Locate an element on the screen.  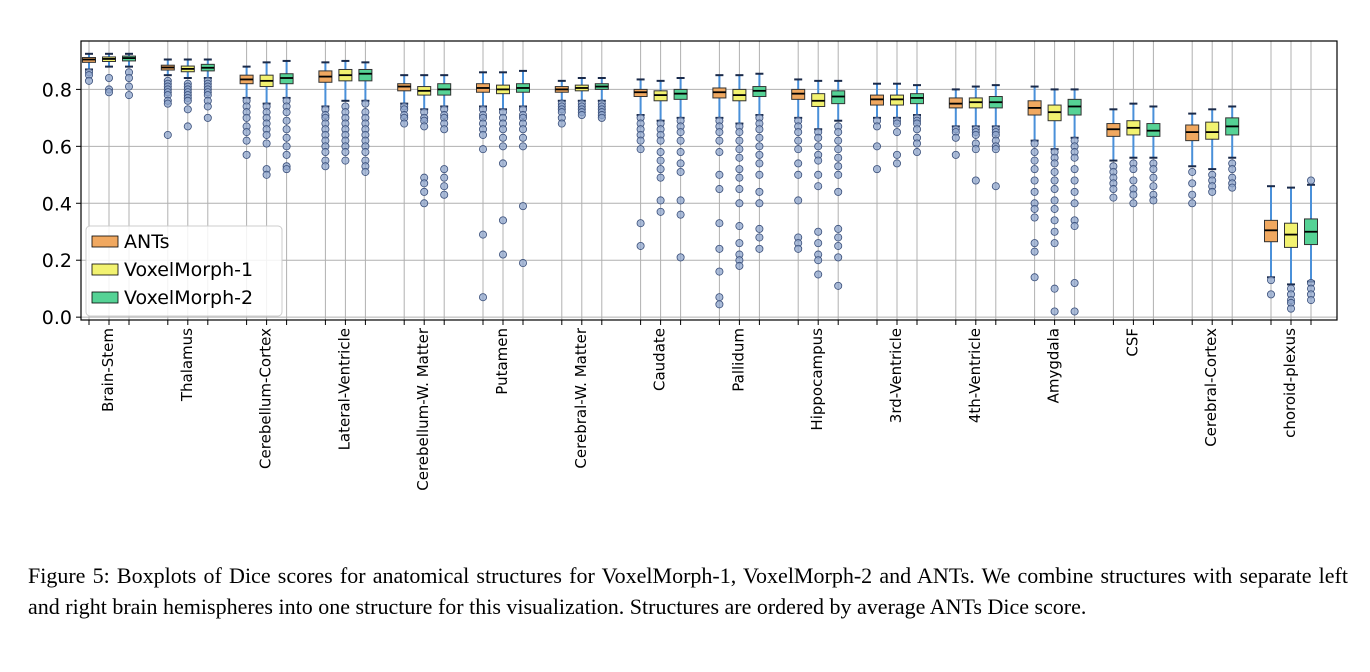
box-body is located at coordinates (365, 75).